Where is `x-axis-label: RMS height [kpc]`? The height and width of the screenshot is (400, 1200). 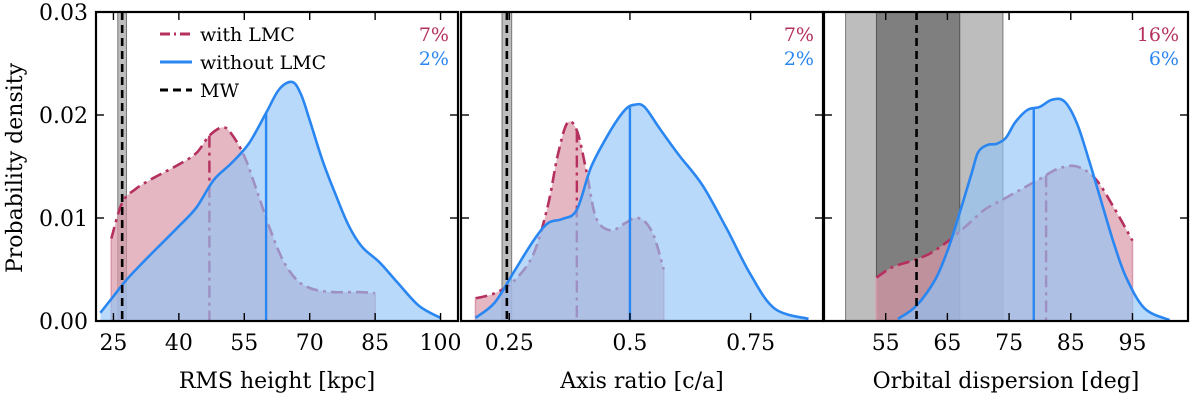
x-axis-label: RMS height [kpc] is located at coordinates (277, 381).